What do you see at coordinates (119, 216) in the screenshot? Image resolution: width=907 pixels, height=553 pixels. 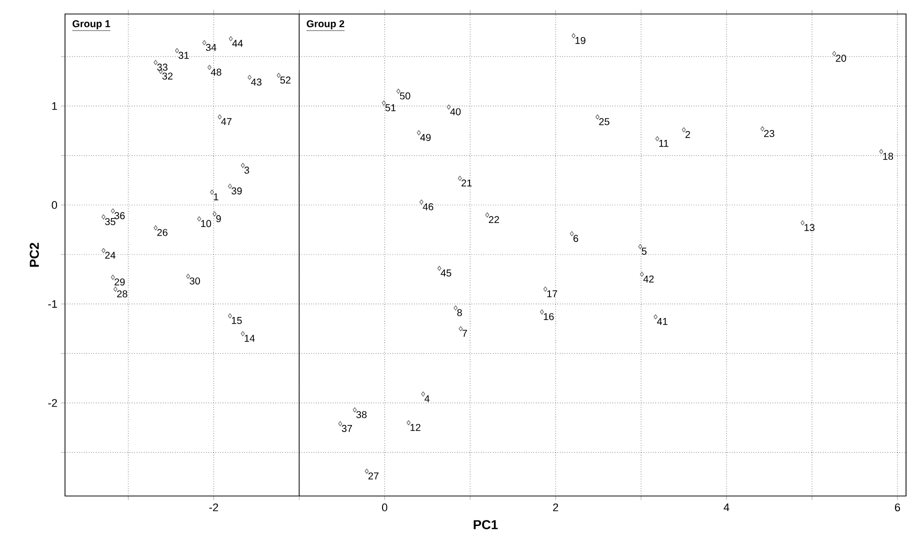 I see `annotation: 36` at bounding box center [119, 216].